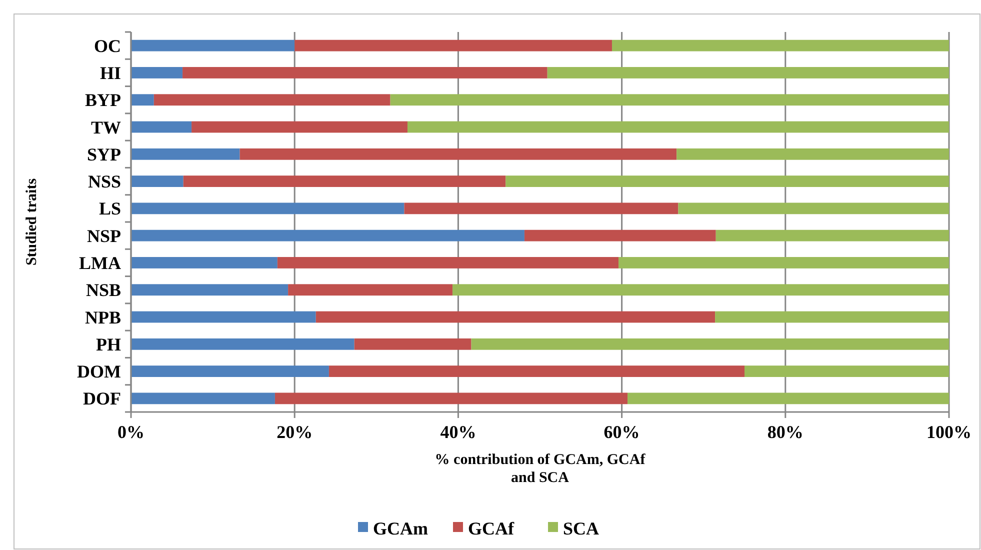 The image size is (981, 550). Describe the element at coordinates (102, 398) in the screenshot. I see `y-tick-label: DOF` at that location.